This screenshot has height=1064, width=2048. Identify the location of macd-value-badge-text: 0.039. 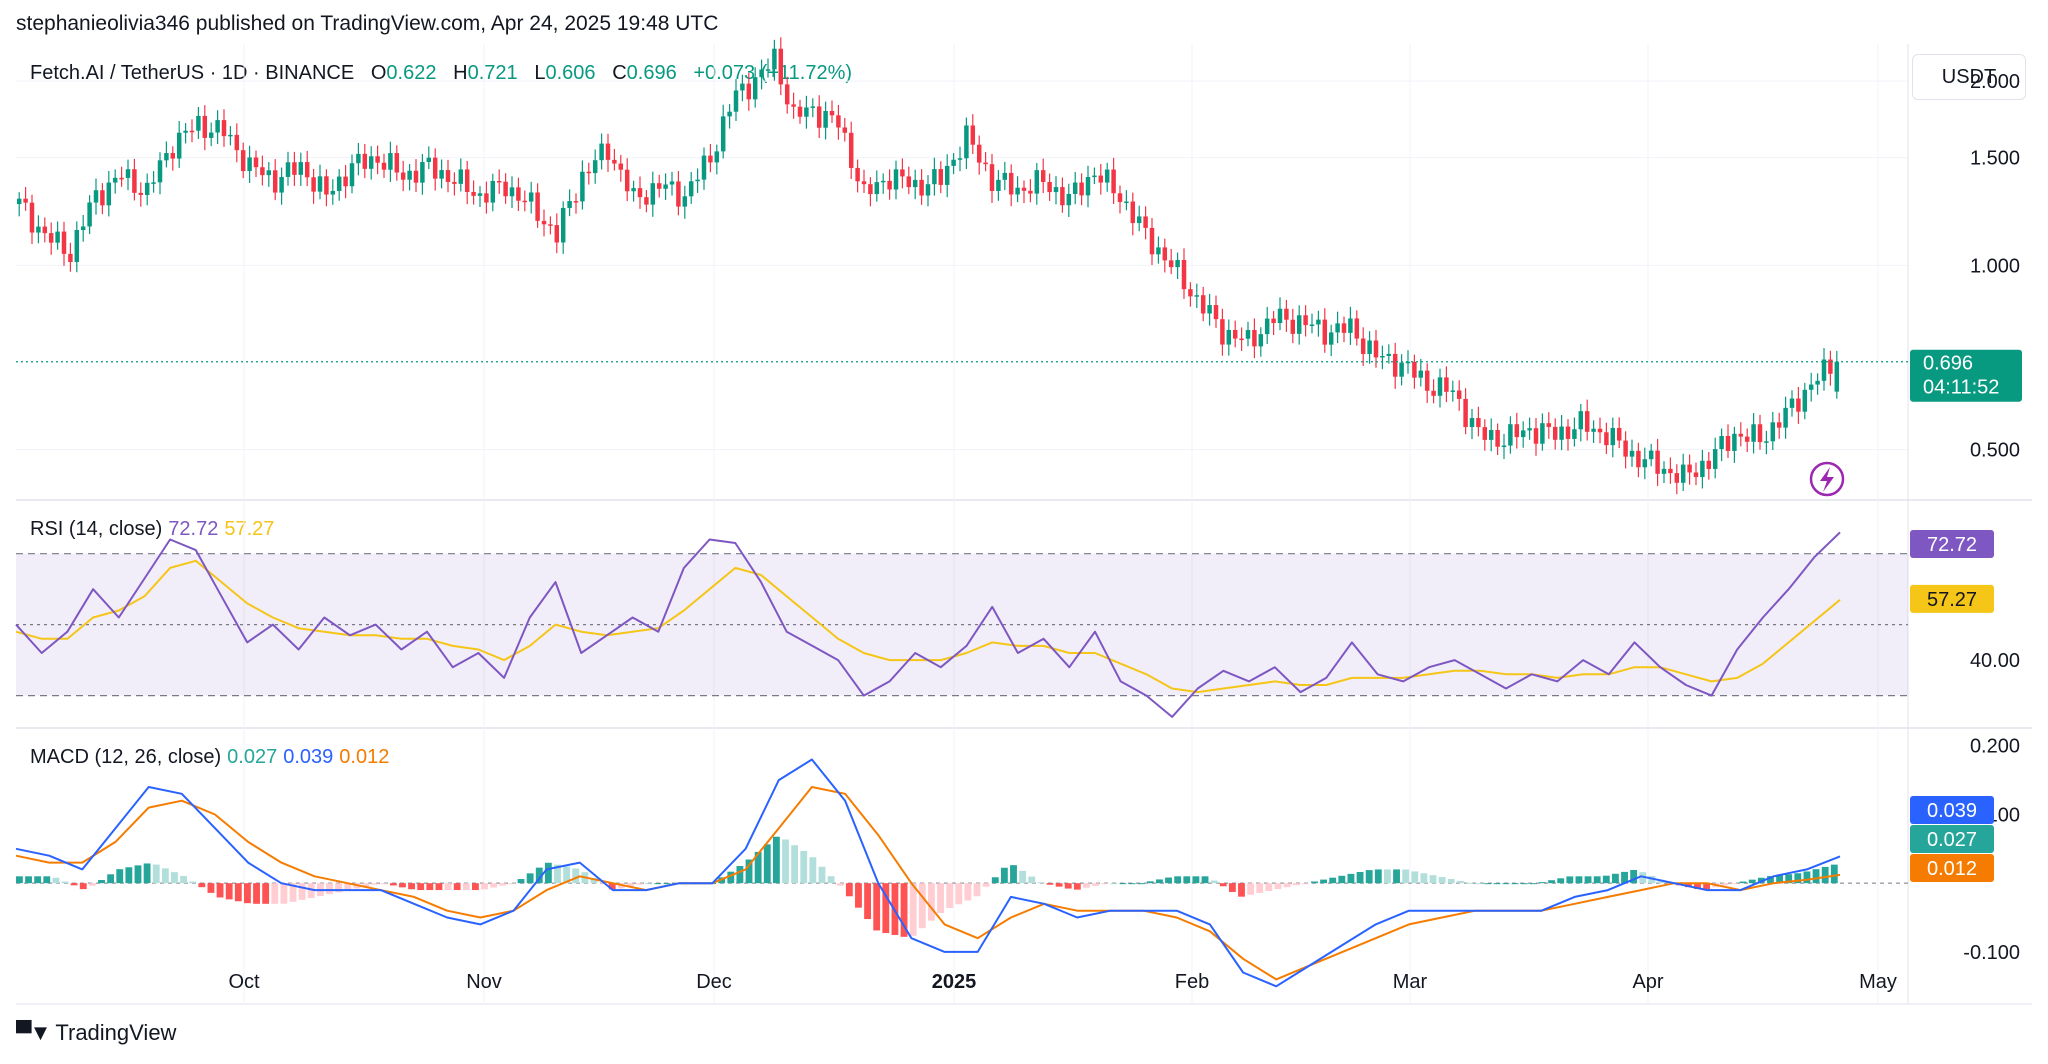
(1952, 811).